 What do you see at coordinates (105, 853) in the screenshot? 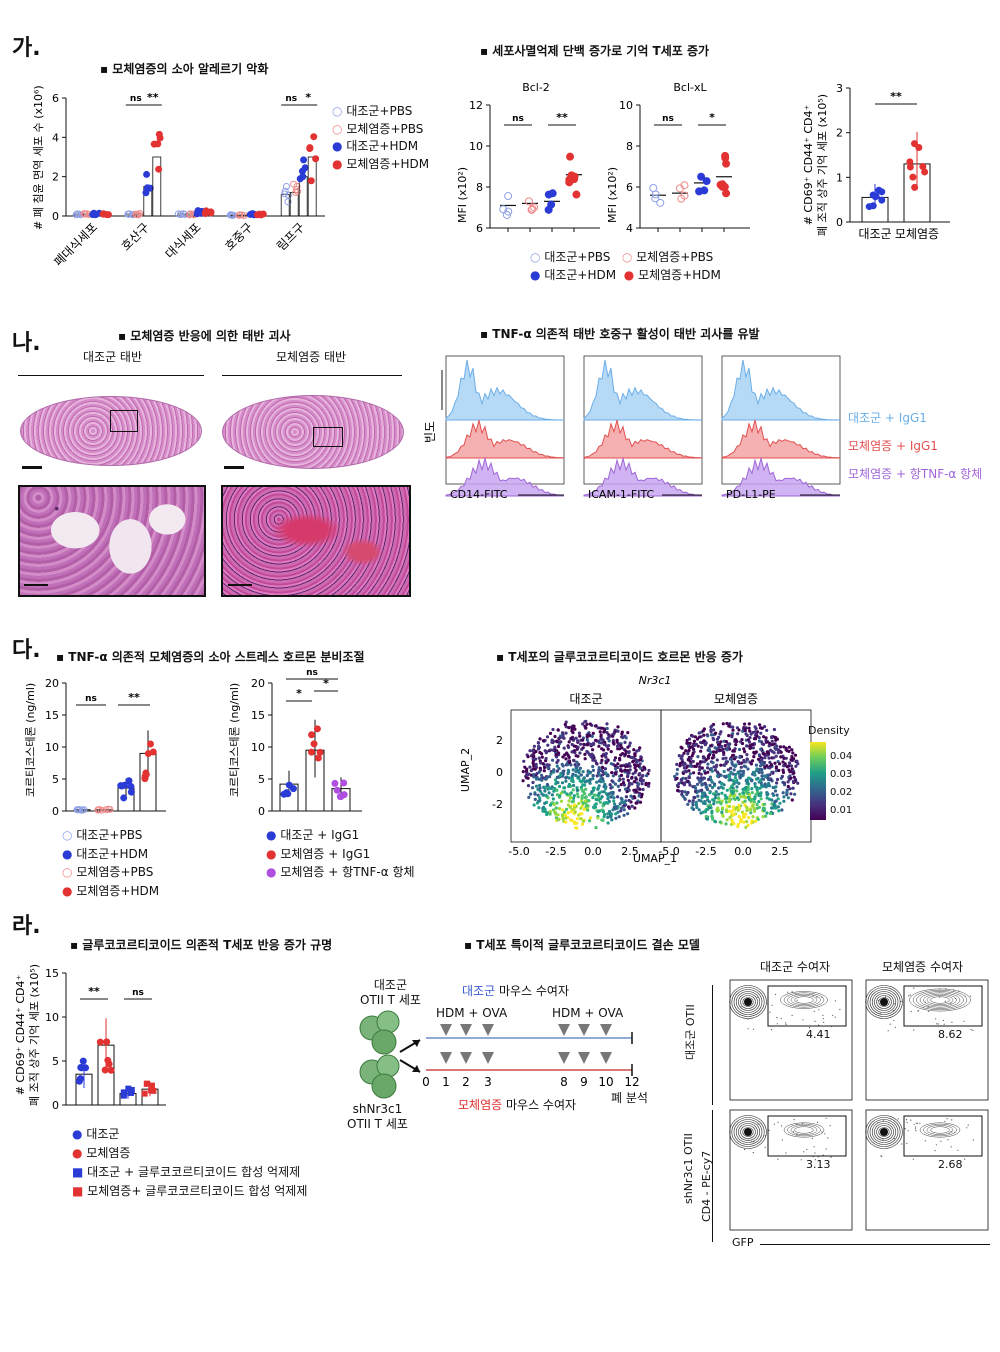
I see `legend-item: ● 대조군+HDM` at bounding box center [105, 853].